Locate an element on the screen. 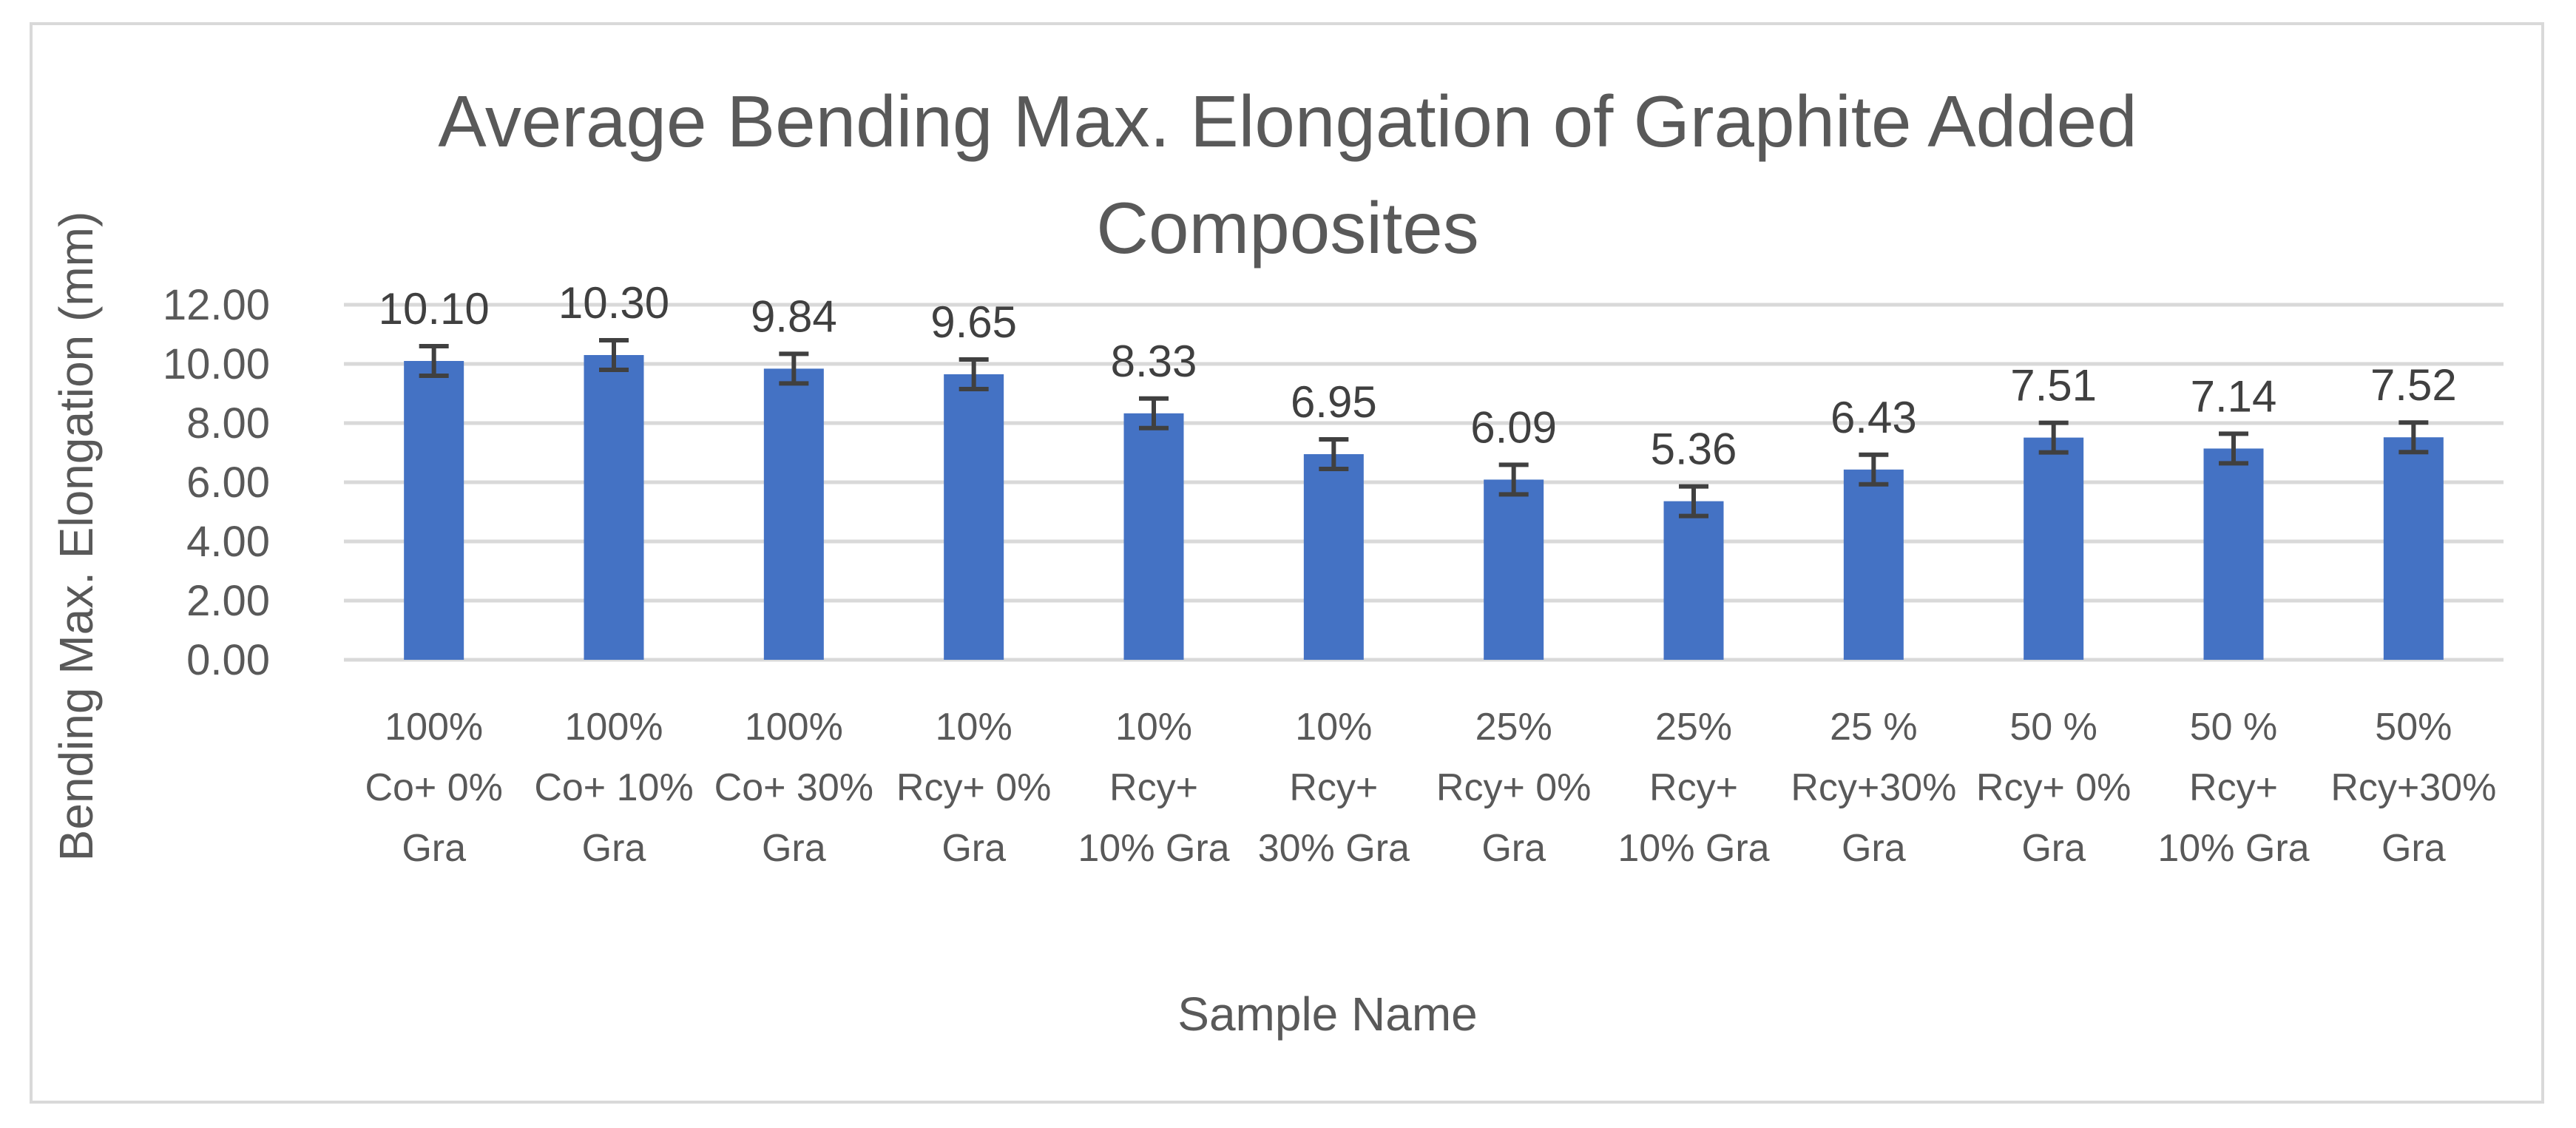  data-label-8: 6.43 is located at coordinates (1873, 417).